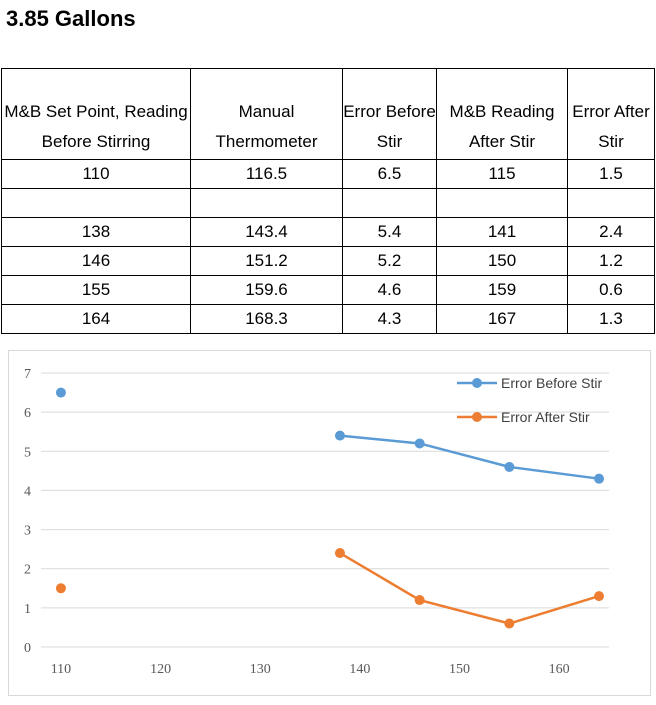  What do you see at coordinates (389, 232) in the screenshot?
I see `table-cell: 5.4` at bounding box center [389, 232].